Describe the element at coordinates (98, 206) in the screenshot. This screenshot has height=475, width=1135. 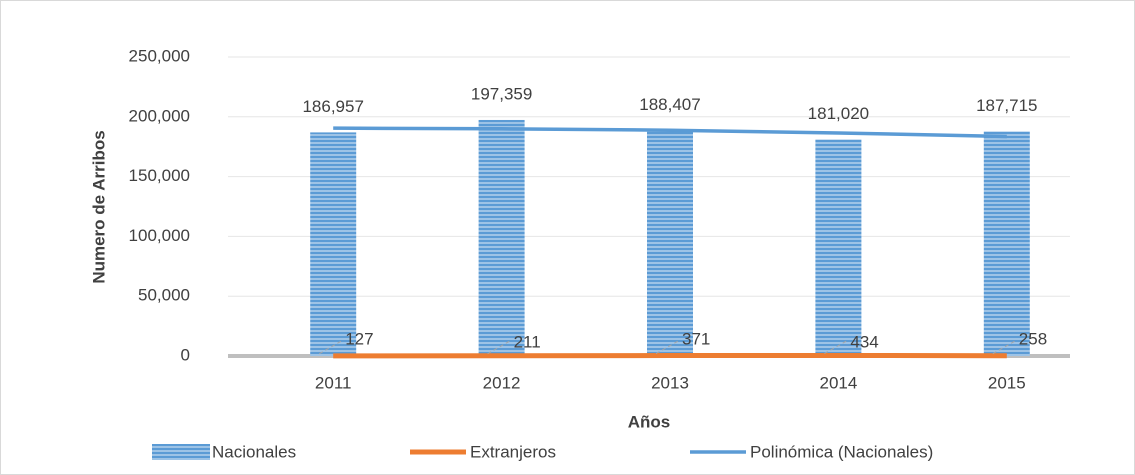
I see `y-axis-title: Numero de Arribos` at that location.